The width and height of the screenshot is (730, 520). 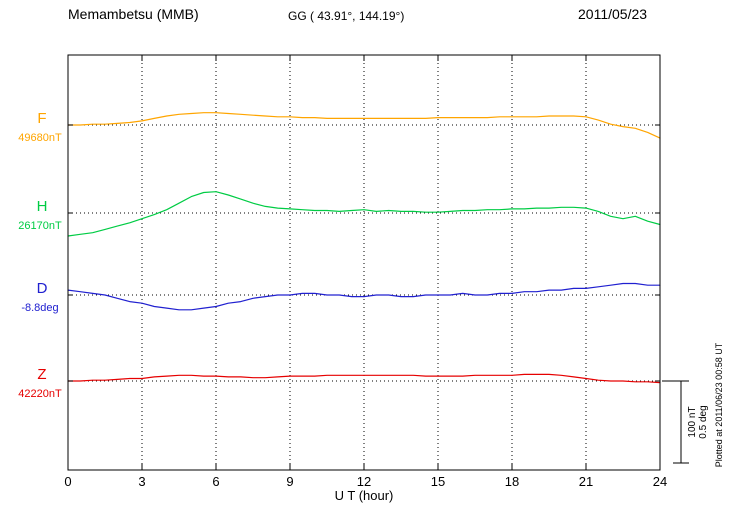 What do you see at coordinates (289, 481) in the screenshot?
I see `x-tick-label: 9` at bounding box center [289, 481].